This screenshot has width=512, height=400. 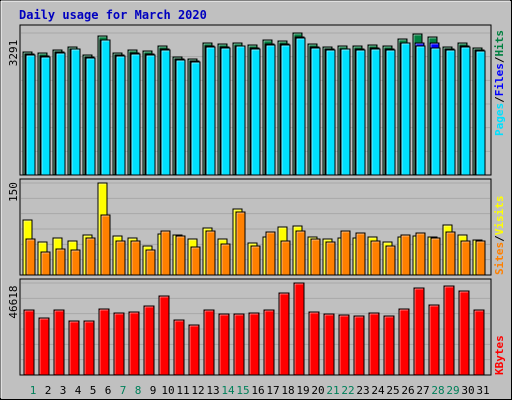 What do you see at coordinates (13, 192) in the screenshot?
I see `visits-ymax-label: 150` at bounding box center [13, 192].